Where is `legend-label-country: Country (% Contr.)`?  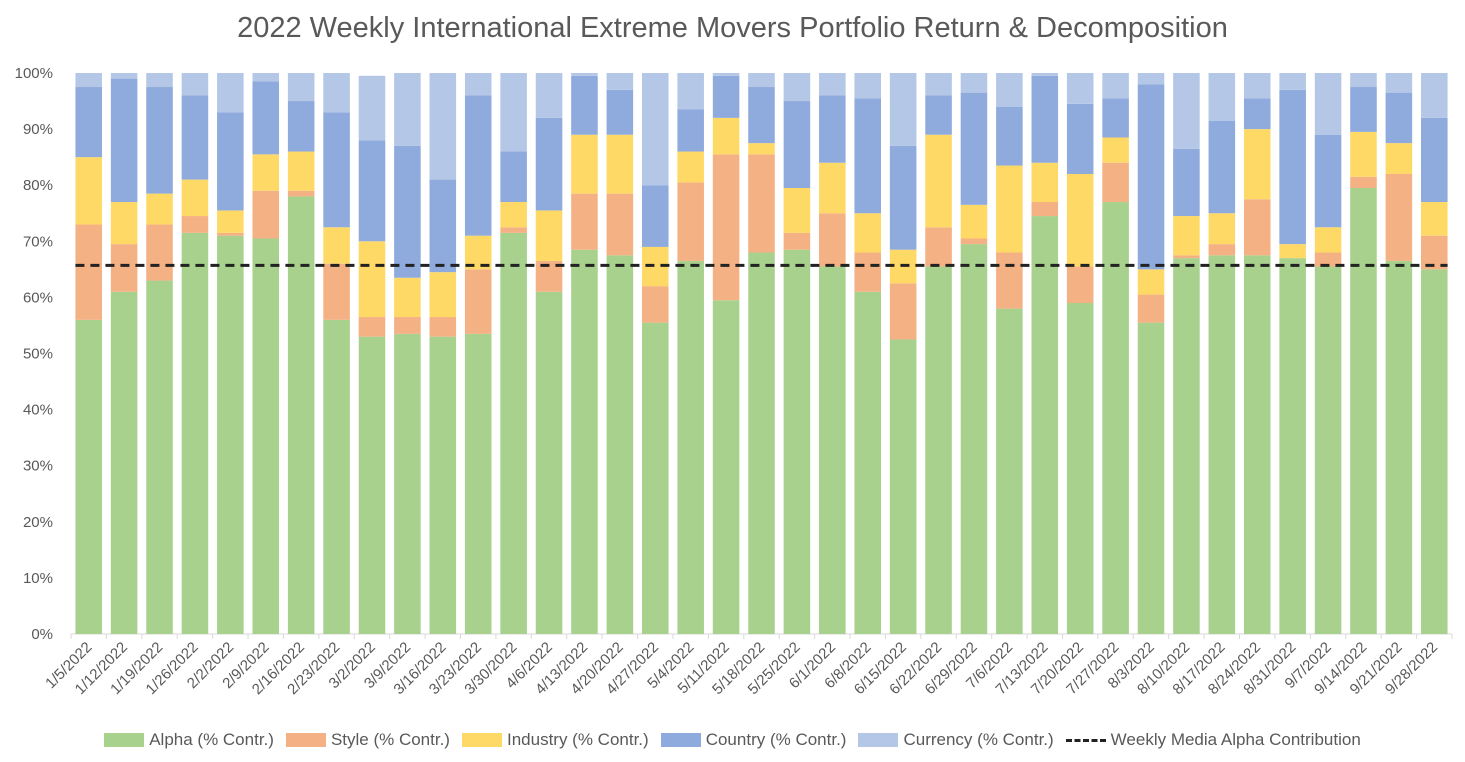
legend-label-country: Country (% Contr.) is located at coordinates (776, 739).